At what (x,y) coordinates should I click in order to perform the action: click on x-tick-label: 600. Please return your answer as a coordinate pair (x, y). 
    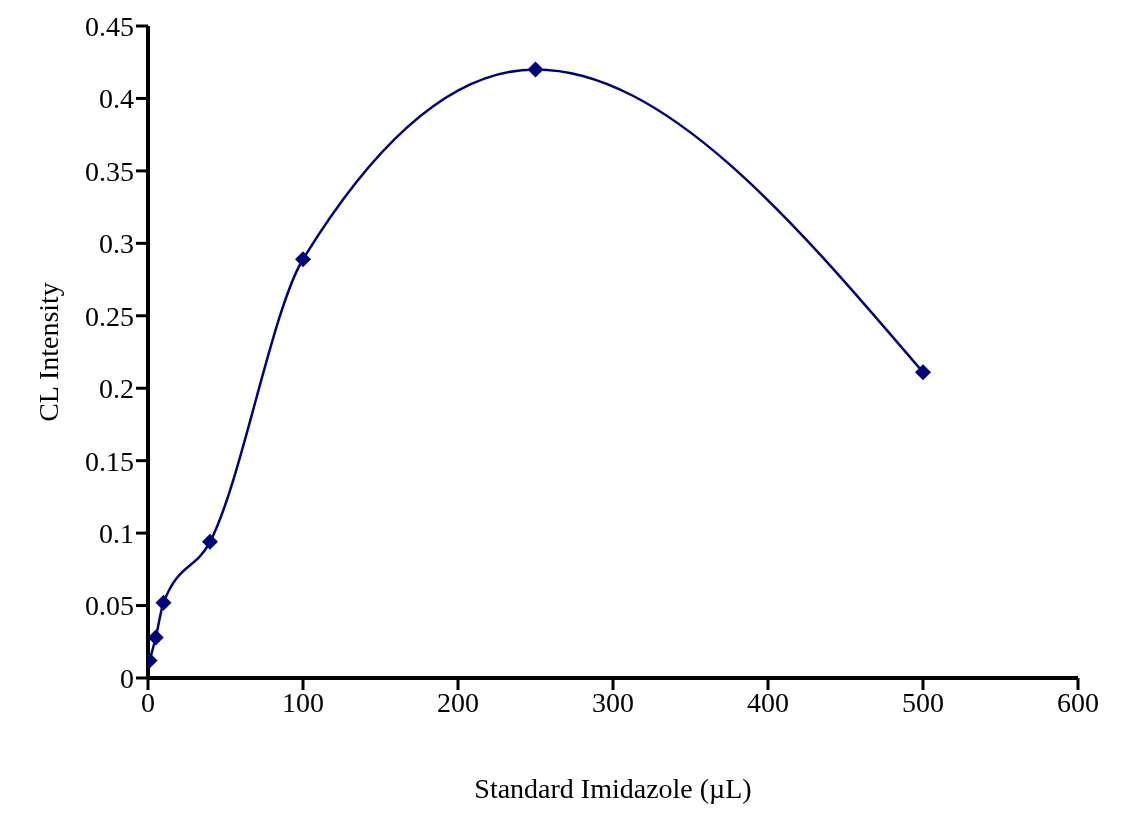
    Looking at the image, I should click on (1078, 702).